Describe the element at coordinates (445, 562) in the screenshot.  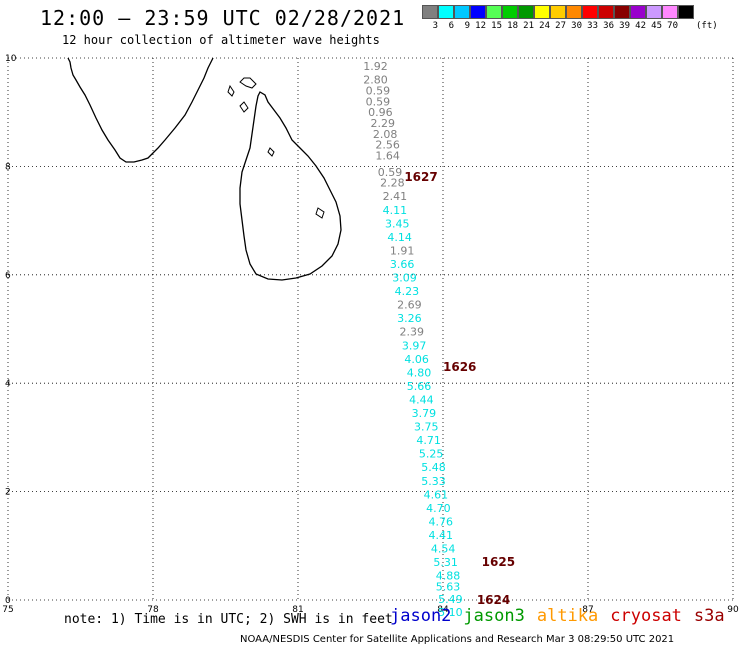
I see `swh-observation: 5.31` at that location.